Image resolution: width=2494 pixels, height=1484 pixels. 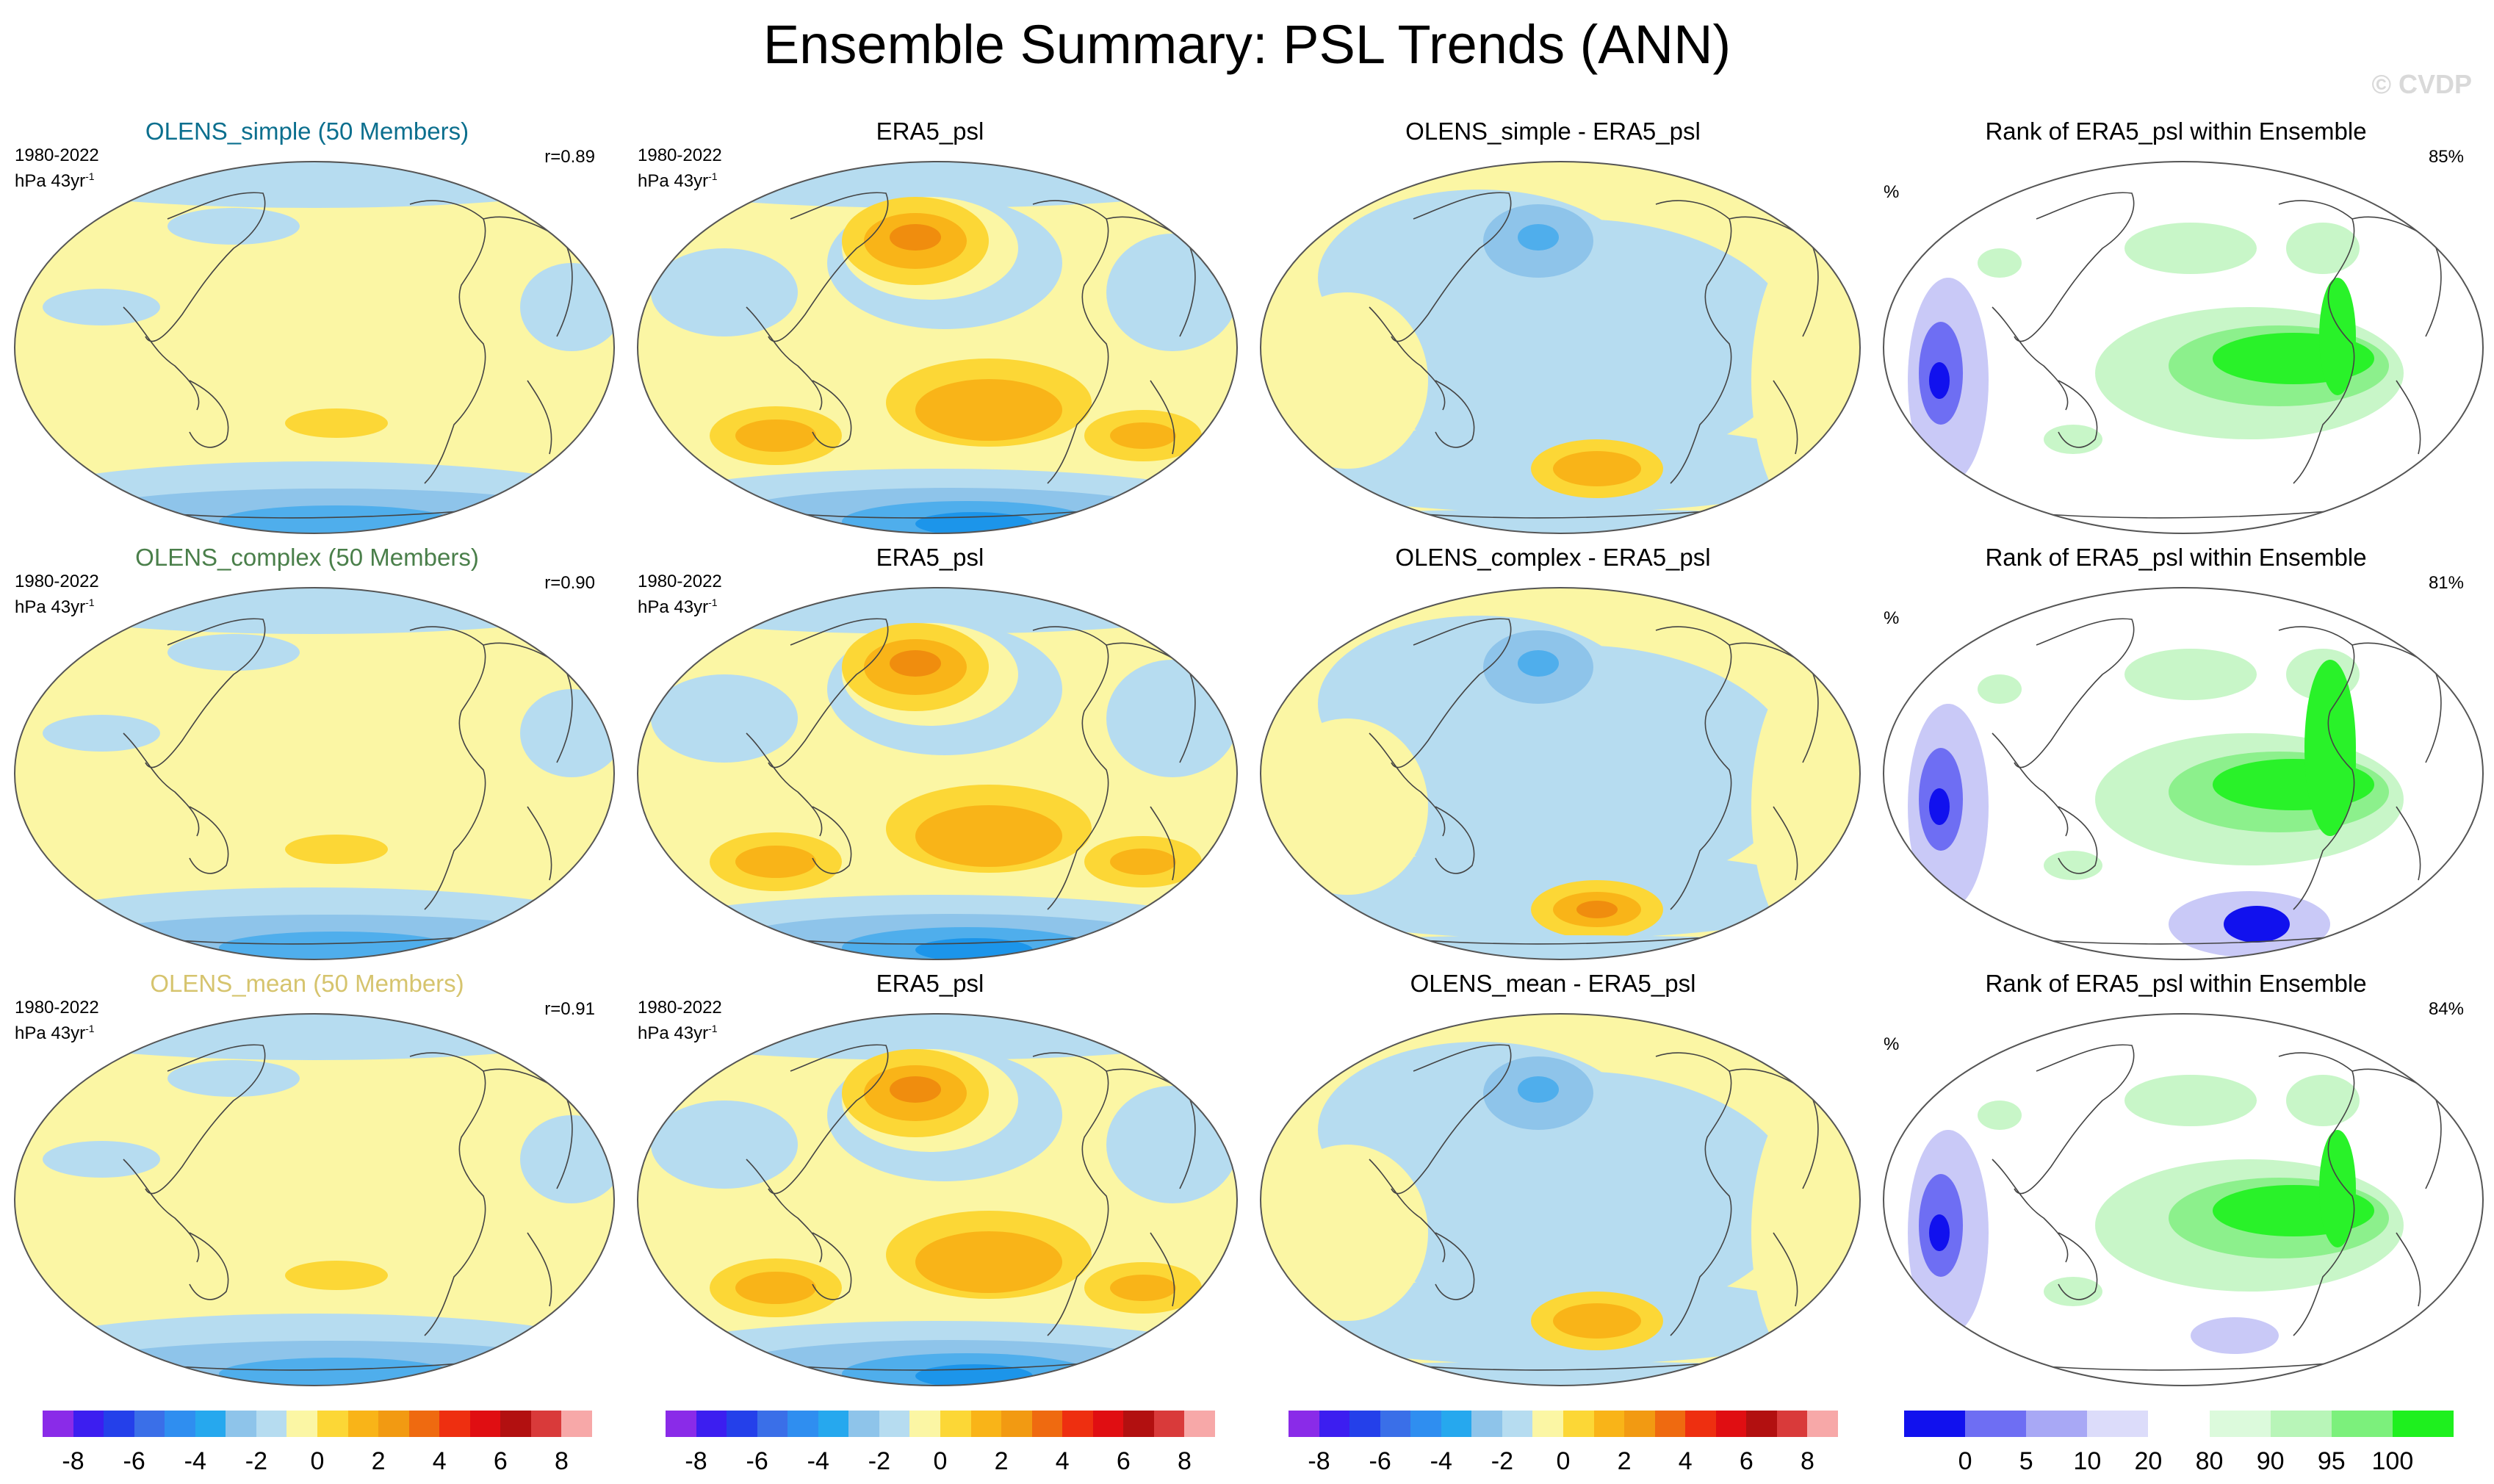 I want to click on panel-rank-row2: Rank of ERA5_psl within Ensemble% 81%, so click(x=2176, y=753).